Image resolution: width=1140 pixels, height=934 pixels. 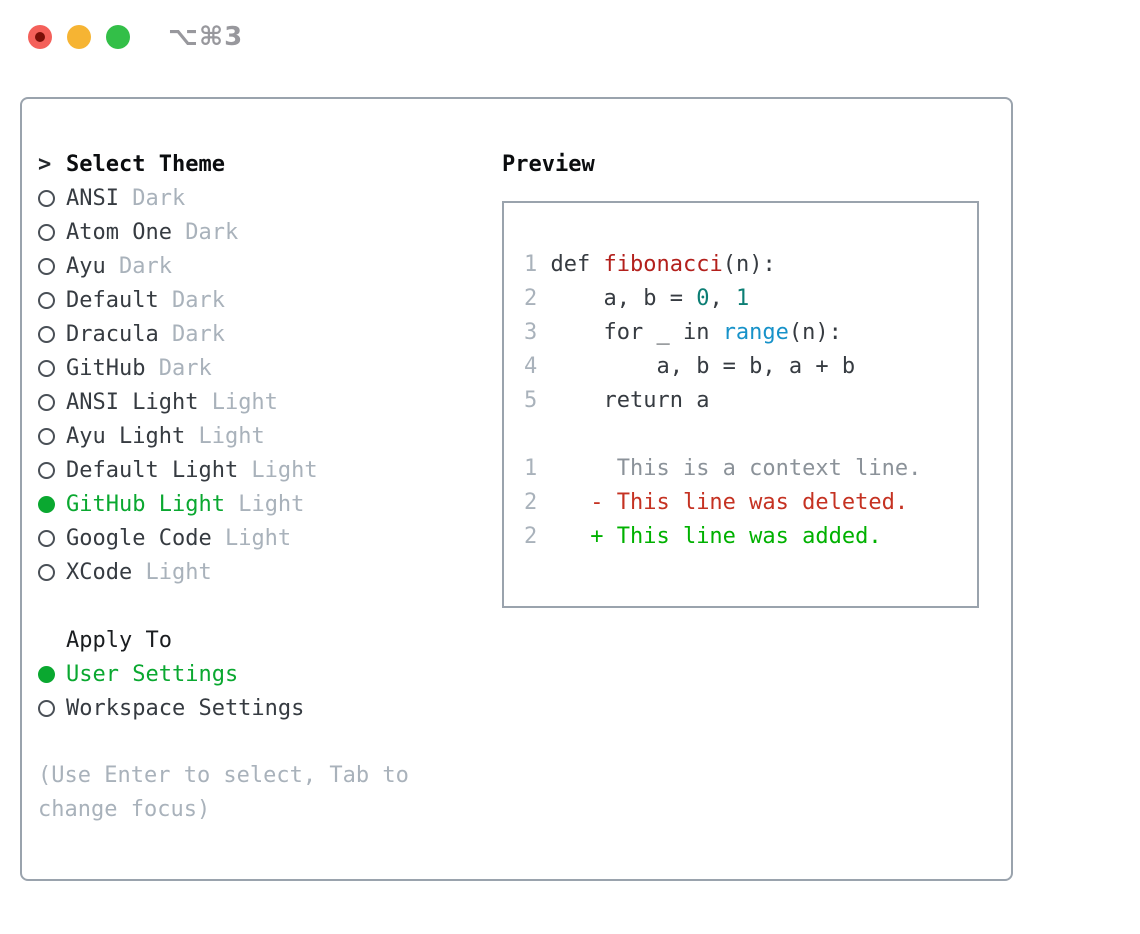 What do you see at coordinates (40, 37) in the screenshot?
I see `close-button` at bounding box center [40, 37].